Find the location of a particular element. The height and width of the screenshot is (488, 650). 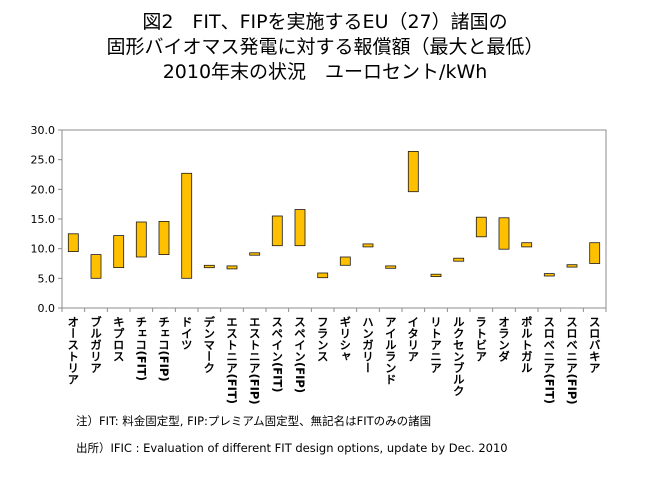

x-tick-label: スペイン(FIP) is located at coordinates (300, 354).